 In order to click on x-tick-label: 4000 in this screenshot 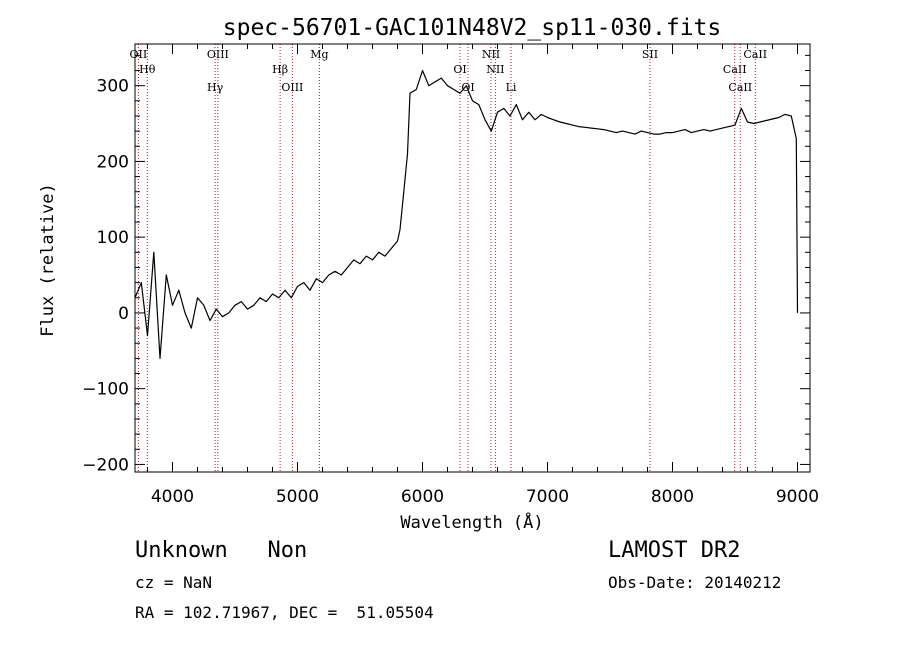, I will do `click(172, 497)`.